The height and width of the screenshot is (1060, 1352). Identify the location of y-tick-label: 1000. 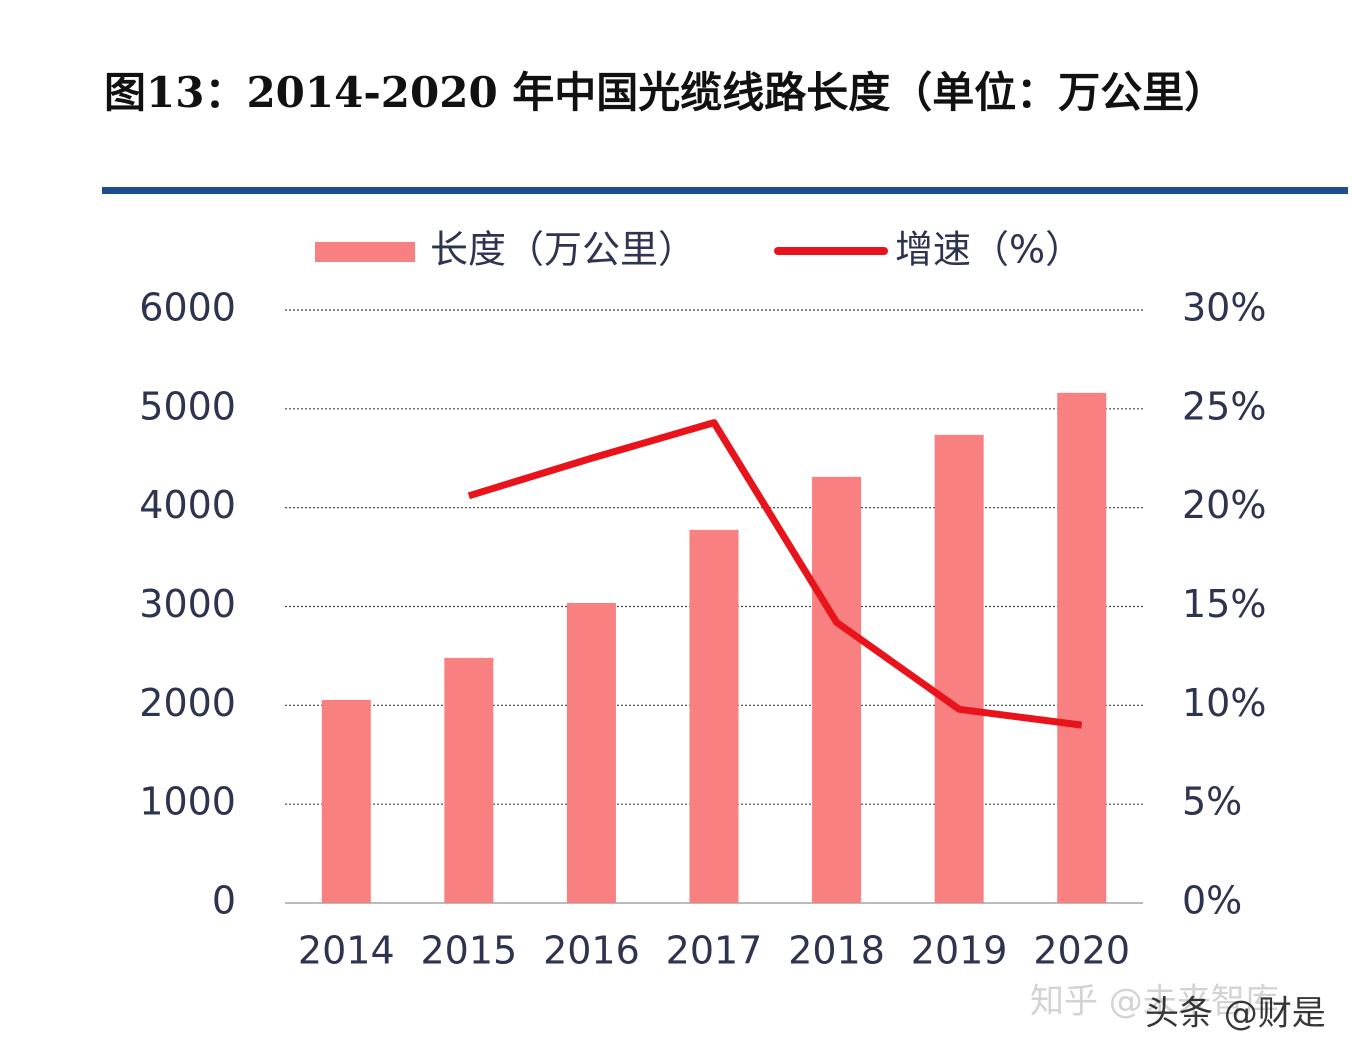
(187, 802).